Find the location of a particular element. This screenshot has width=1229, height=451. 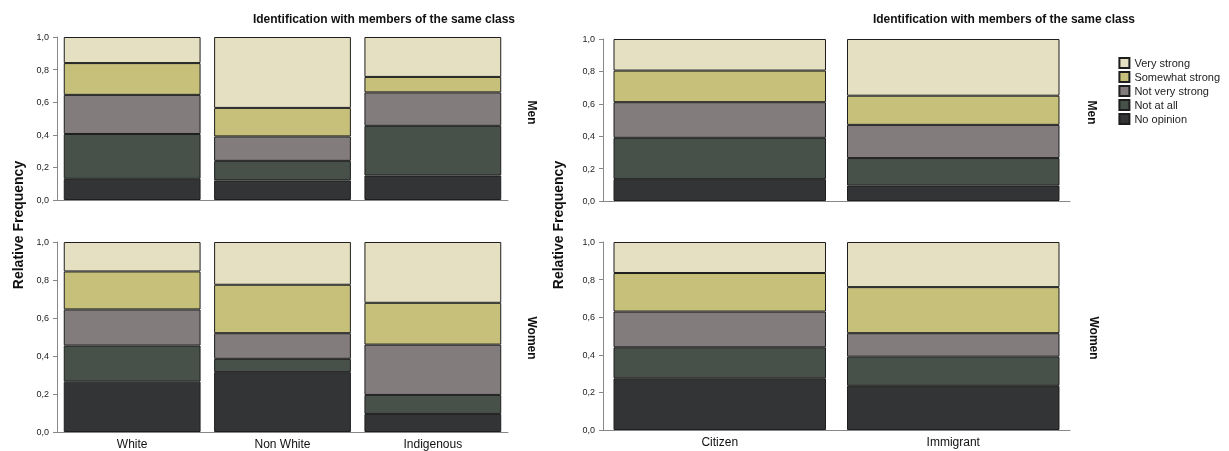

legend-label: Not very strong is located at coordinates (1171, 91).